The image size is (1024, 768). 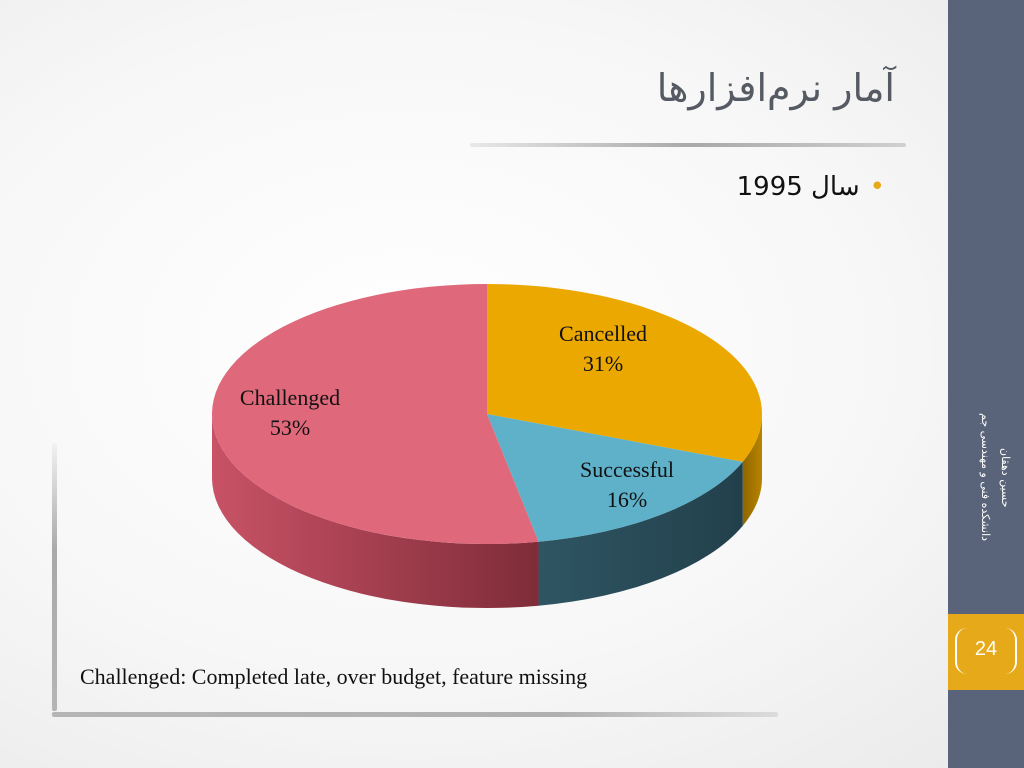 I want to click on pie-slice-successful, so click(x=615, y=478).